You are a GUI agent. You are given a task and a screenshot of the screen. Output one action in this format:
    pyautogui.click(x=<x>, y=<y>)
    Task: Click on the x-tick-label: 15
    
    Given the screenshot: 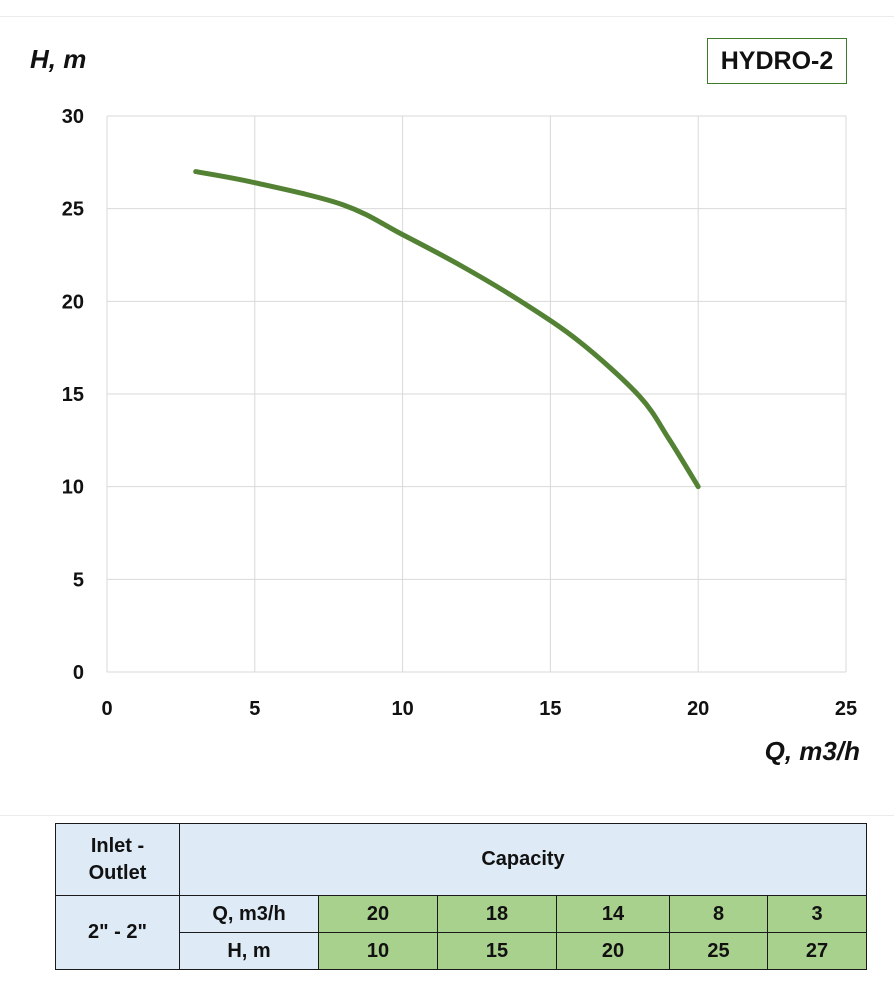 What is the action you would take?
    pyautogui.click(x=550, y=709)
    